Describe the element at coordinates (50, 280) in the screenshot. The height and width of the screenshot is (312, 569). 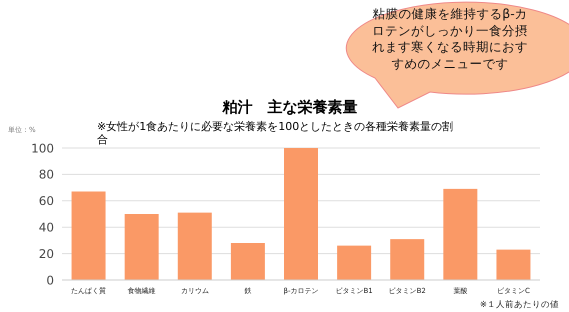
I see `y-tick-label: 0` at that location.